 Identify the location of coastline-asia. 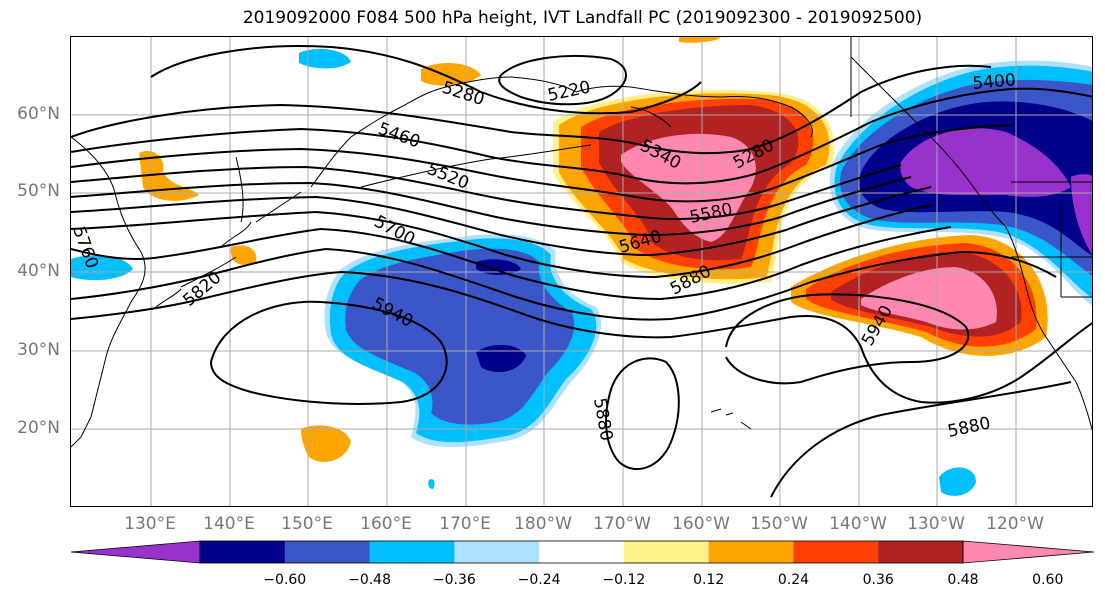
(108, 292).